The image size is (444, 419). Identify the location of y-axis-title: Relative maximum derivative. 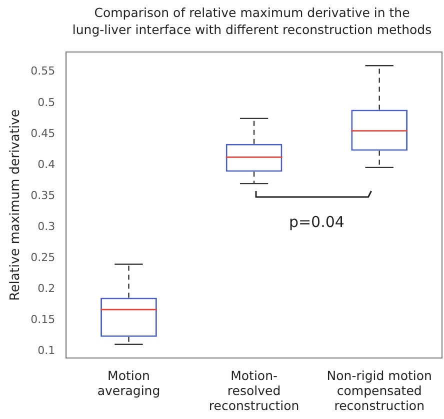
(16, 205).